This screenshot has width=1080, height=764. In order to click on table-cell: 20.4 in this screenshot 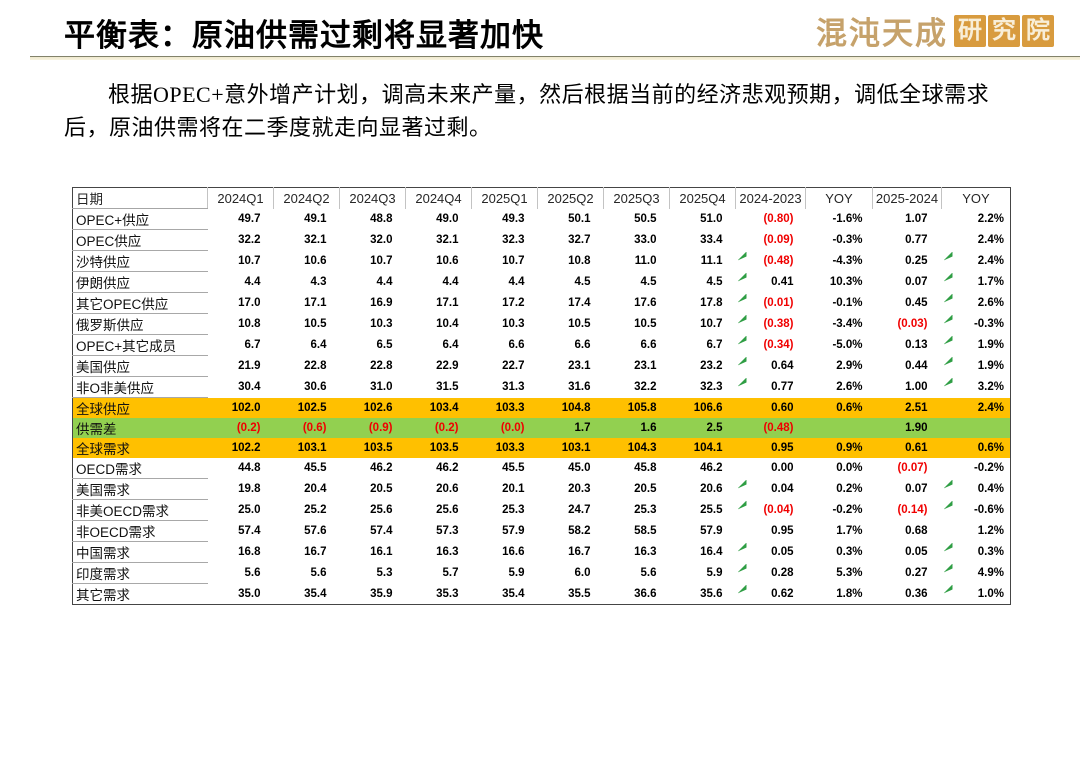, I will do `click(307, 489)`.